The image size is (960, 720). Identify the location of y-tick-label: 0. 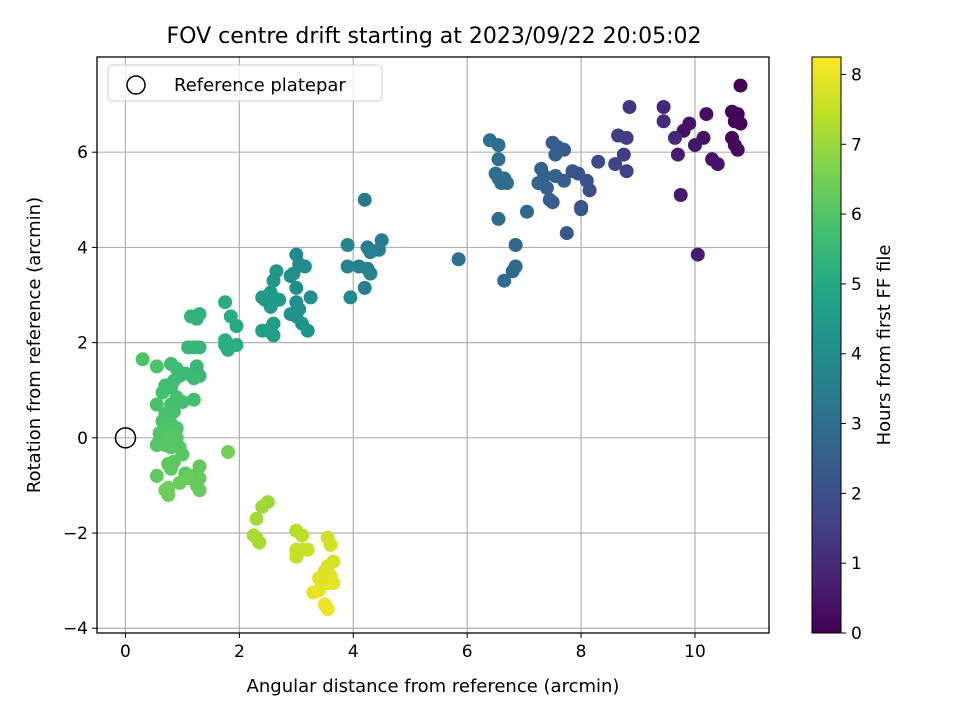
(82, 439).